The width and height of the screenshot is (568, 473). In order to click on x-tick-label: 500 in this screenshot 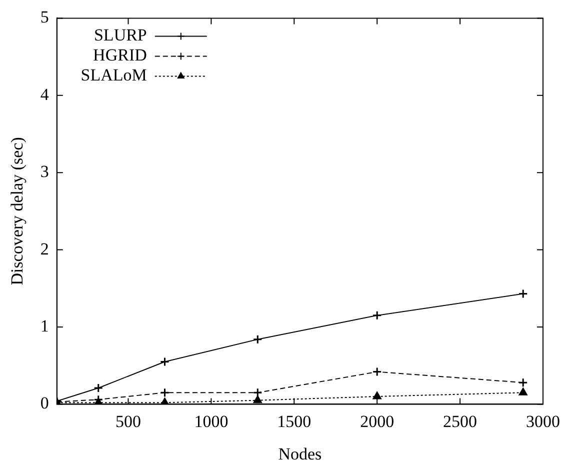, I will do `click(128, 421)`.